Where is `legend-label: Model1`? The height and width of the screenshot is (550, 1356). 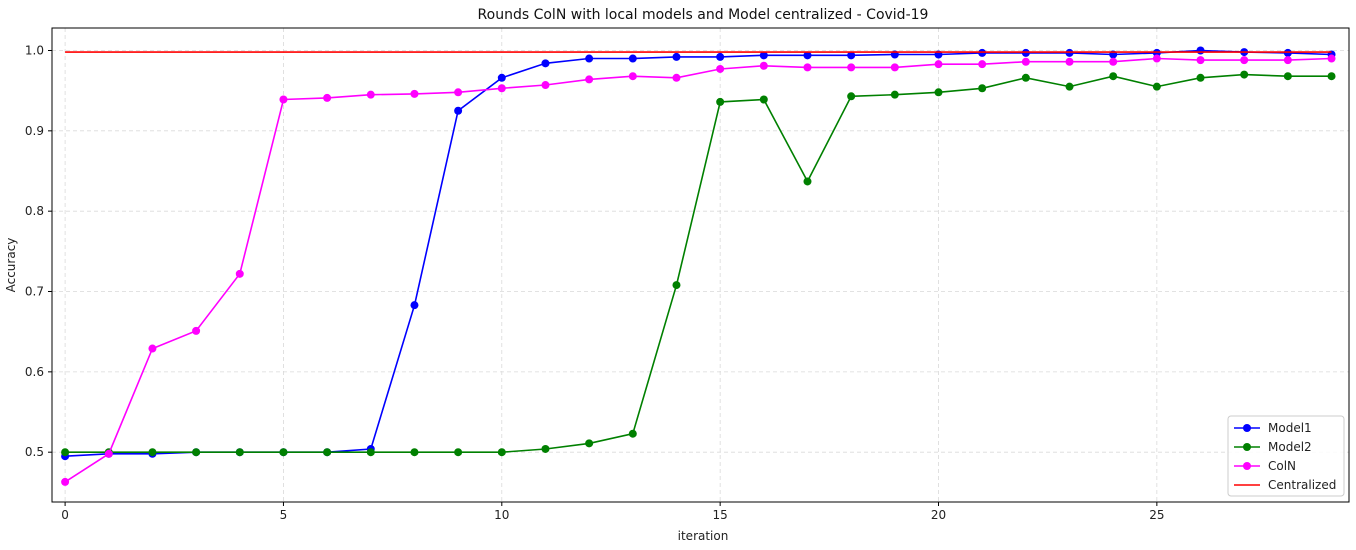
legend-label: Model1 is located at coordinates (1290, 428).